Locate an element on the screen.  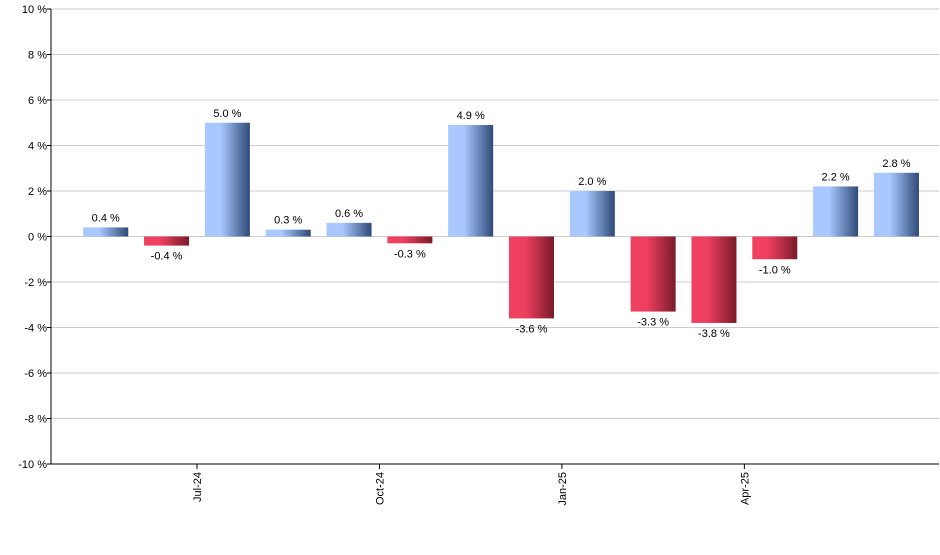
y-tick-label: -2 % is located at coordinates (35, 283).